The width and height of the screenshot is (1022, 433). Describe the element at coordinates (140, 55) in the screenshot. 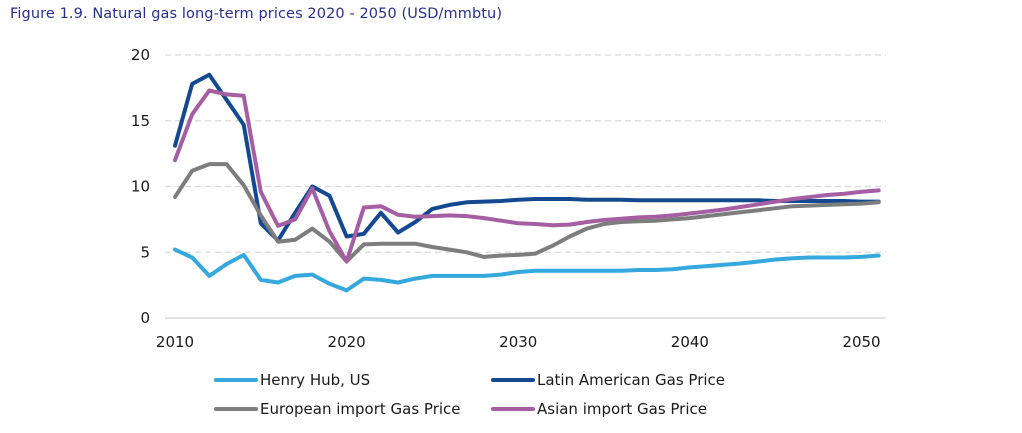

I see `y-tick-label: 20` at that location.